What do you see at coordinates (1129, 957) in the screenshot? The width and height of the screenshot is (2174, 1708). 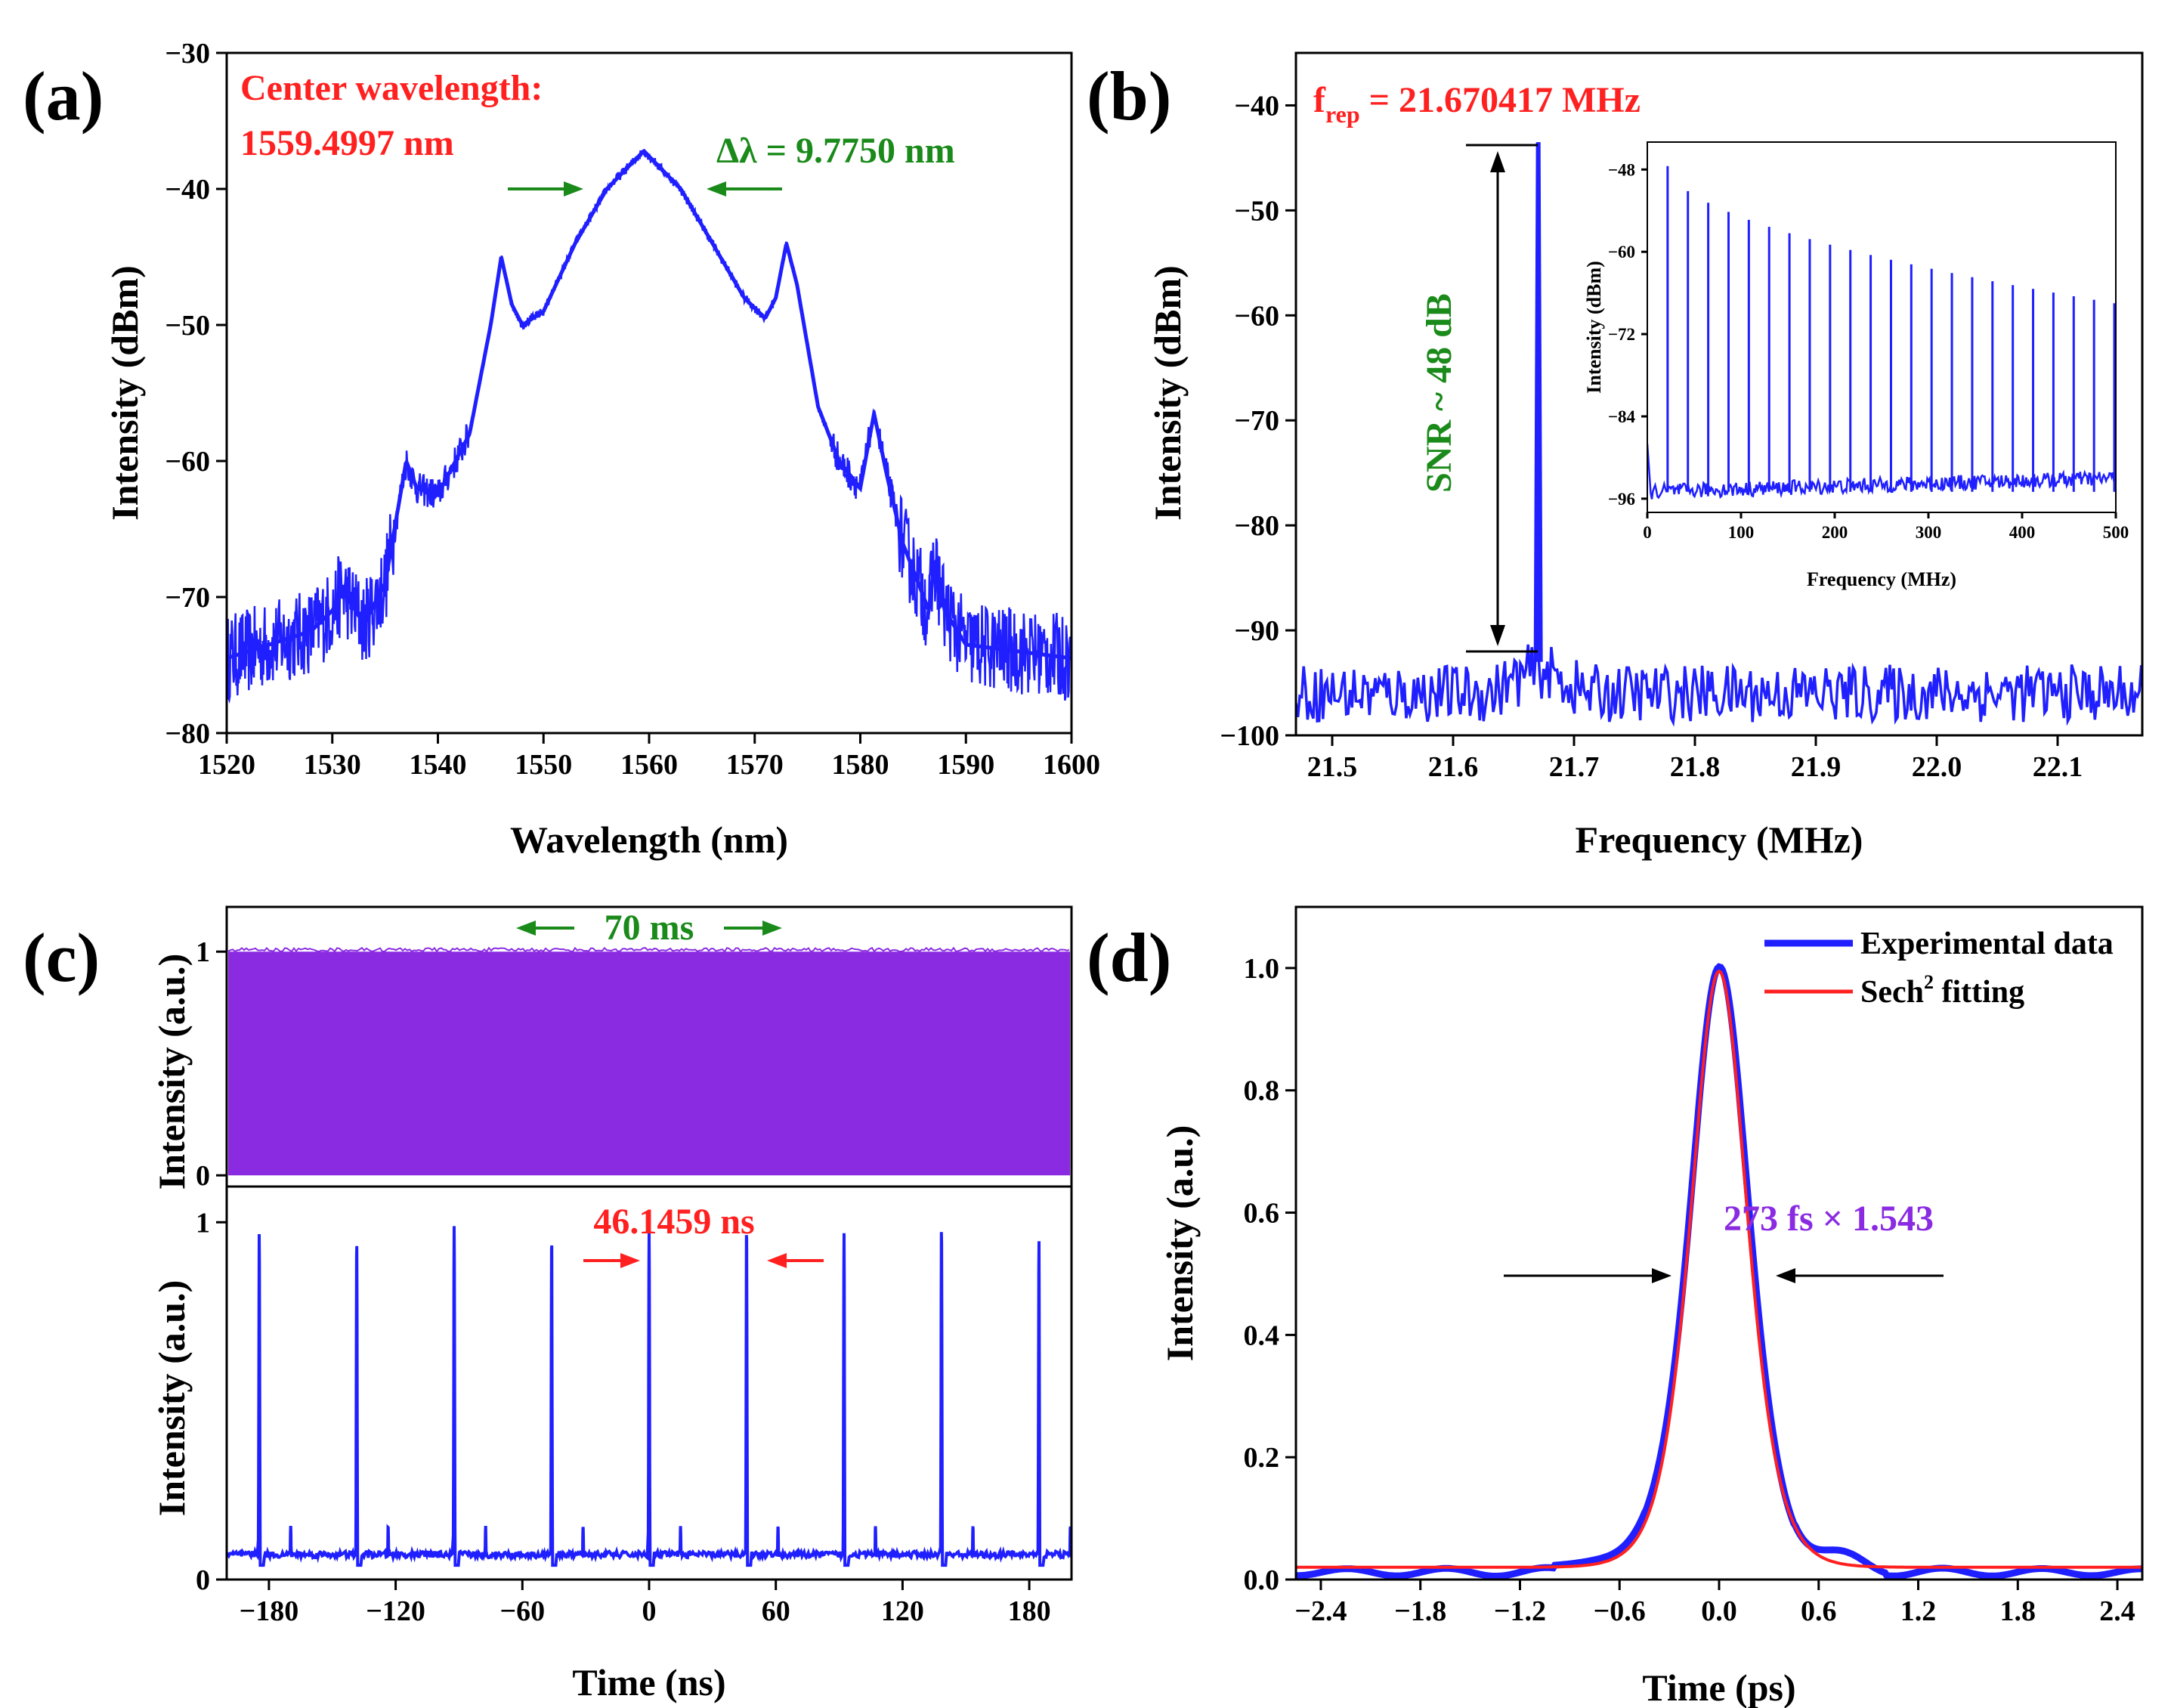 I see `panel-d-label: (d)` at bounding box center [1129, 957].